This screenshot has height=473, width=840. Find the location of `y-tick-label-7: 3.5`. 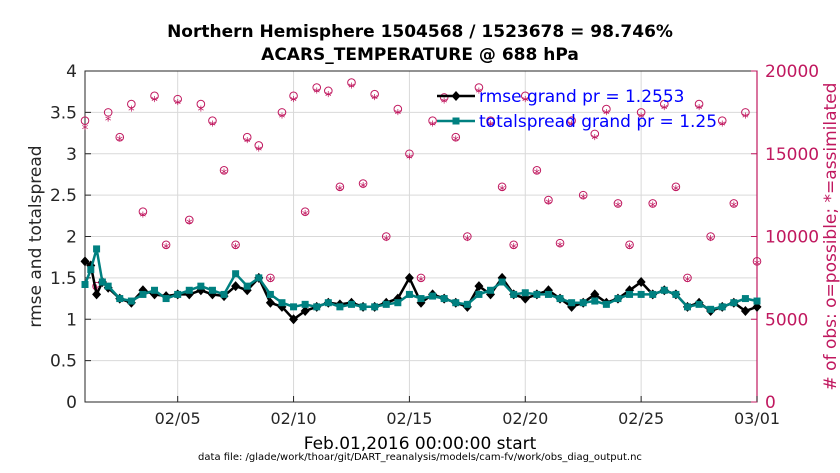

y-tick-label-7: 3.5 is located at coordinates (63, 113).